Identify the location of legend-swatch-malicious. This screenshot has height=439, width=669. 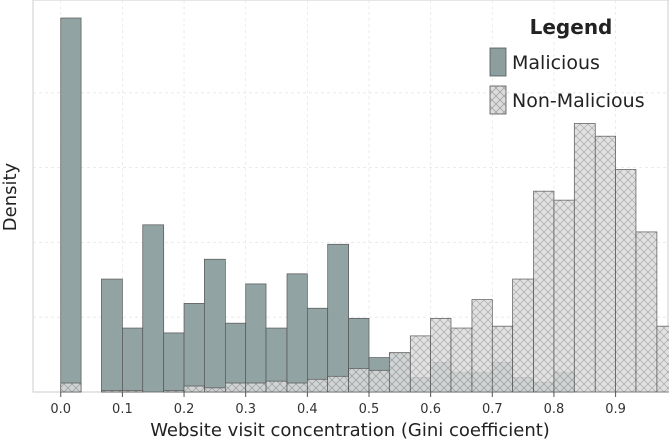
(498, 62).